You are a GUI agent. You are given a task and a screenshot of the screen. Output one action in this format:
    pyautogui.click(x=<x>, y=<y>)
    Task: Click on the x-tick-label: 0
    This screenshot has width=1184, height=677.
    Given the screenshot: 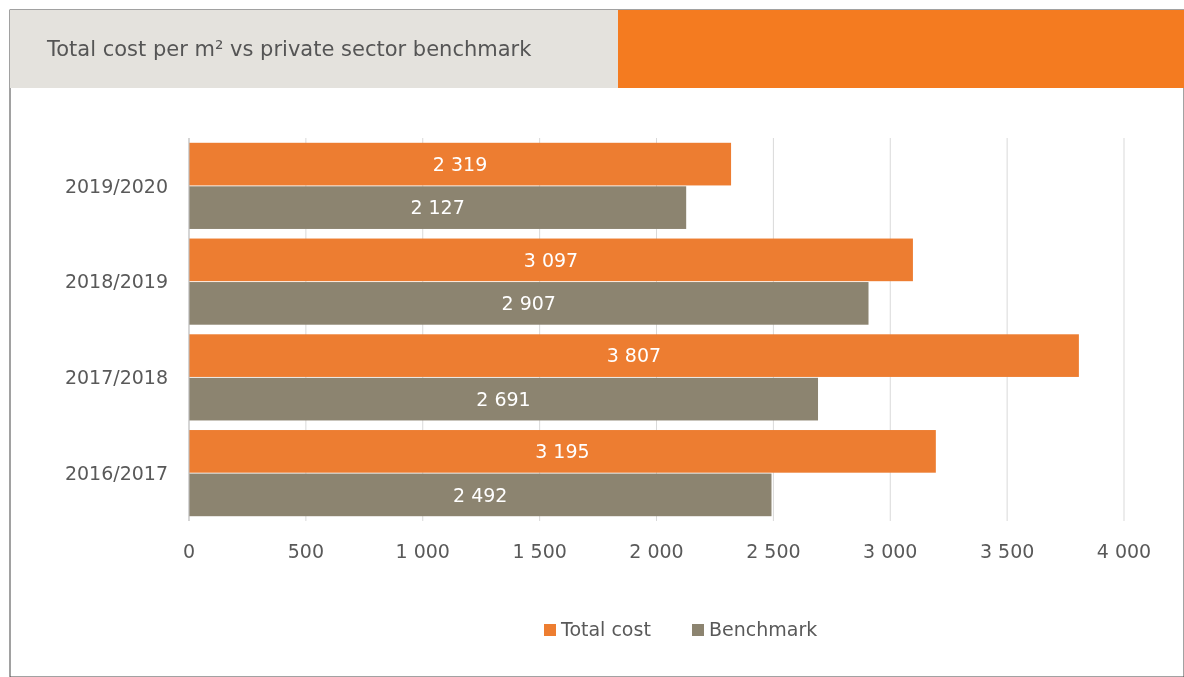 What is the action you would take?
    pyautogui.click(x=189, y=551)
    